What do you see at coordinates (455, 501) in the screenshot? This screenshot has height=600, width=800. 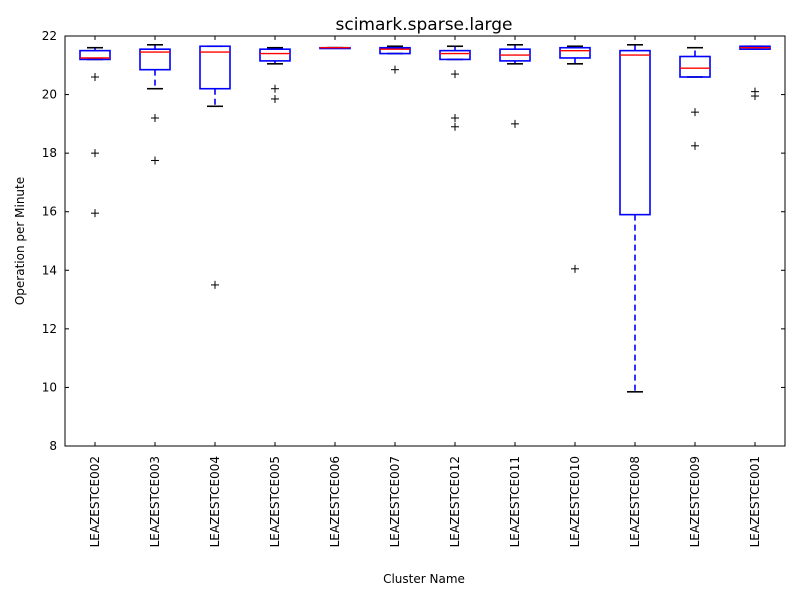 I see `x-tick-label: LEAZESTCE012` at bounding box center [455, 501].